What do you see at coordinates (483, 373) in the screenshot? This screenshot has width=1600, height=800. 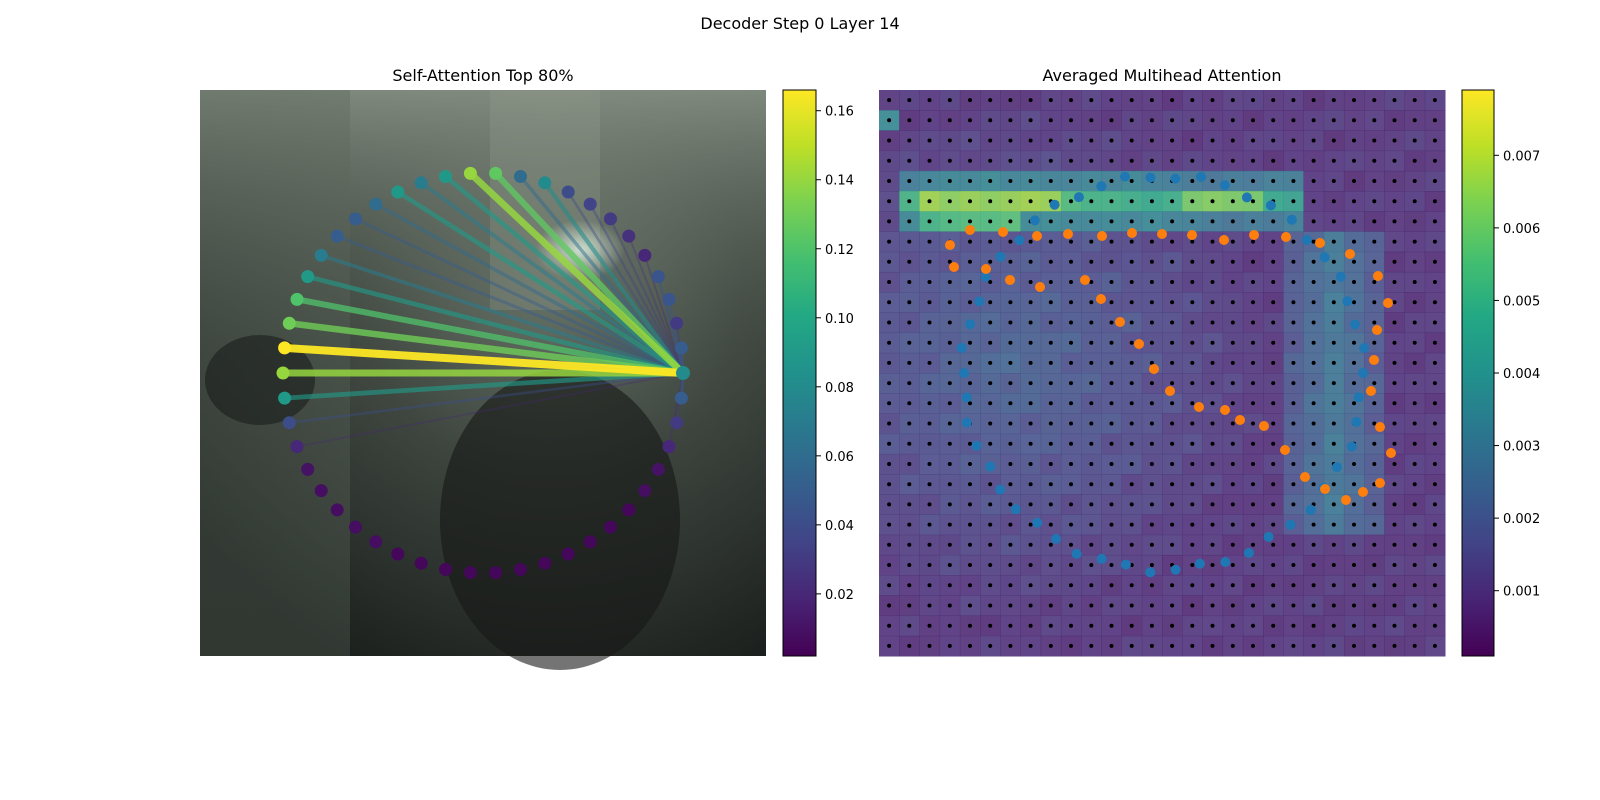 I see `attention-points` at bounding box center [483, 373].